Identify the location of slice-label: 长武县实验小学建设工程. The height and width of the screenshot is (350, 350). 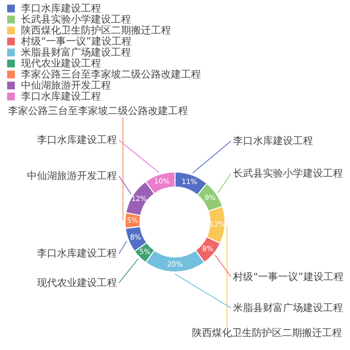
(288, 174).